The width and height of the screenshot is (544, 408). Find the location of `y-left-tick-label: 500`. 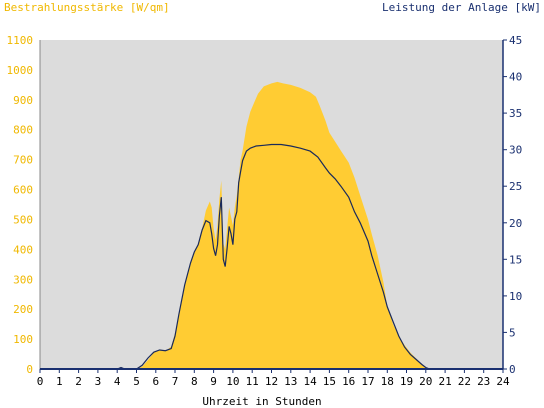

y-left-tick-label: 500 is located at coordinates (23, 220).